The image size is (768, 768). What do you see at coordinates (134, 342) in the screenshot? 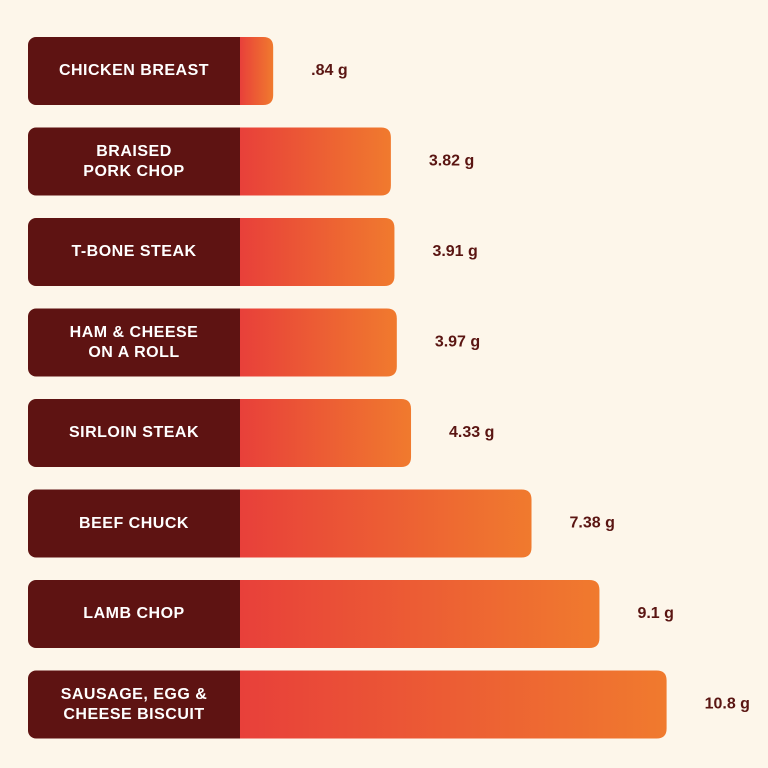
I see `category-label: HAM & CHEESE ON A ROLL` at bounding box center [134, 342].